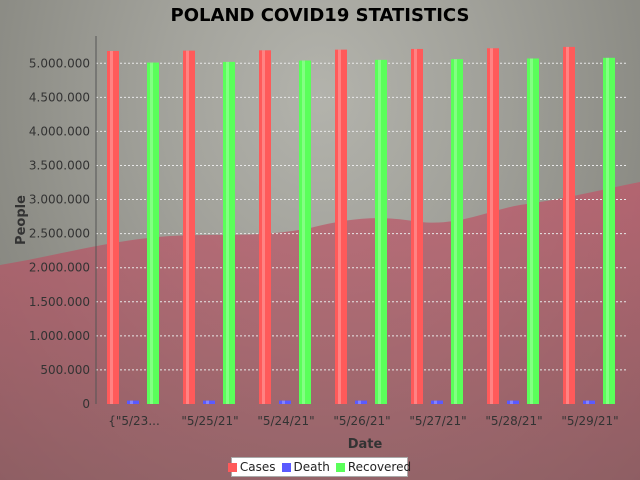  I want to click on legend-item-recovered: Recovered, so click(373, 467).